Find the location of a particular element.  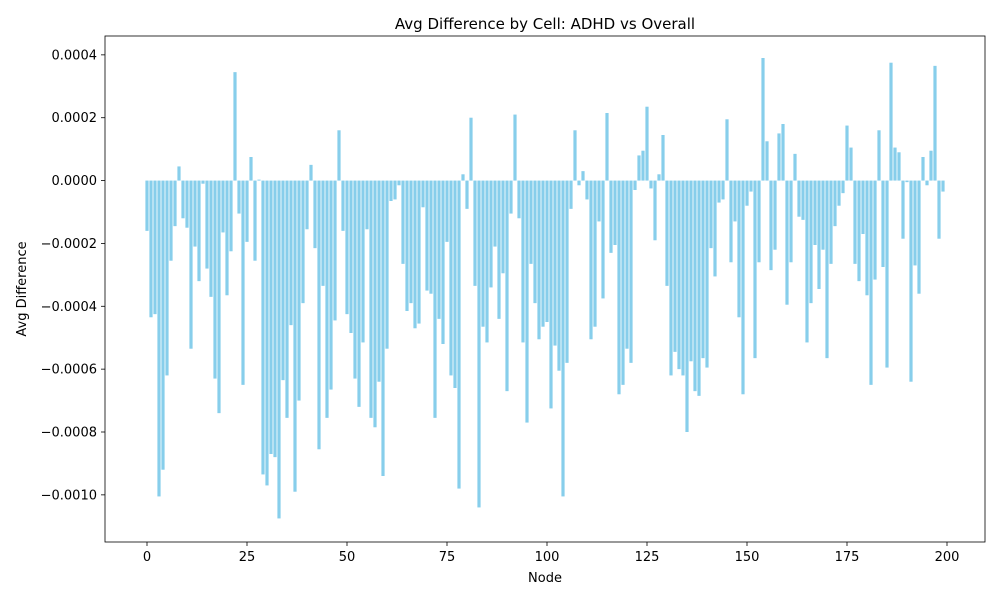

x-tick-label: 100 is located at coordinates (547, 557).